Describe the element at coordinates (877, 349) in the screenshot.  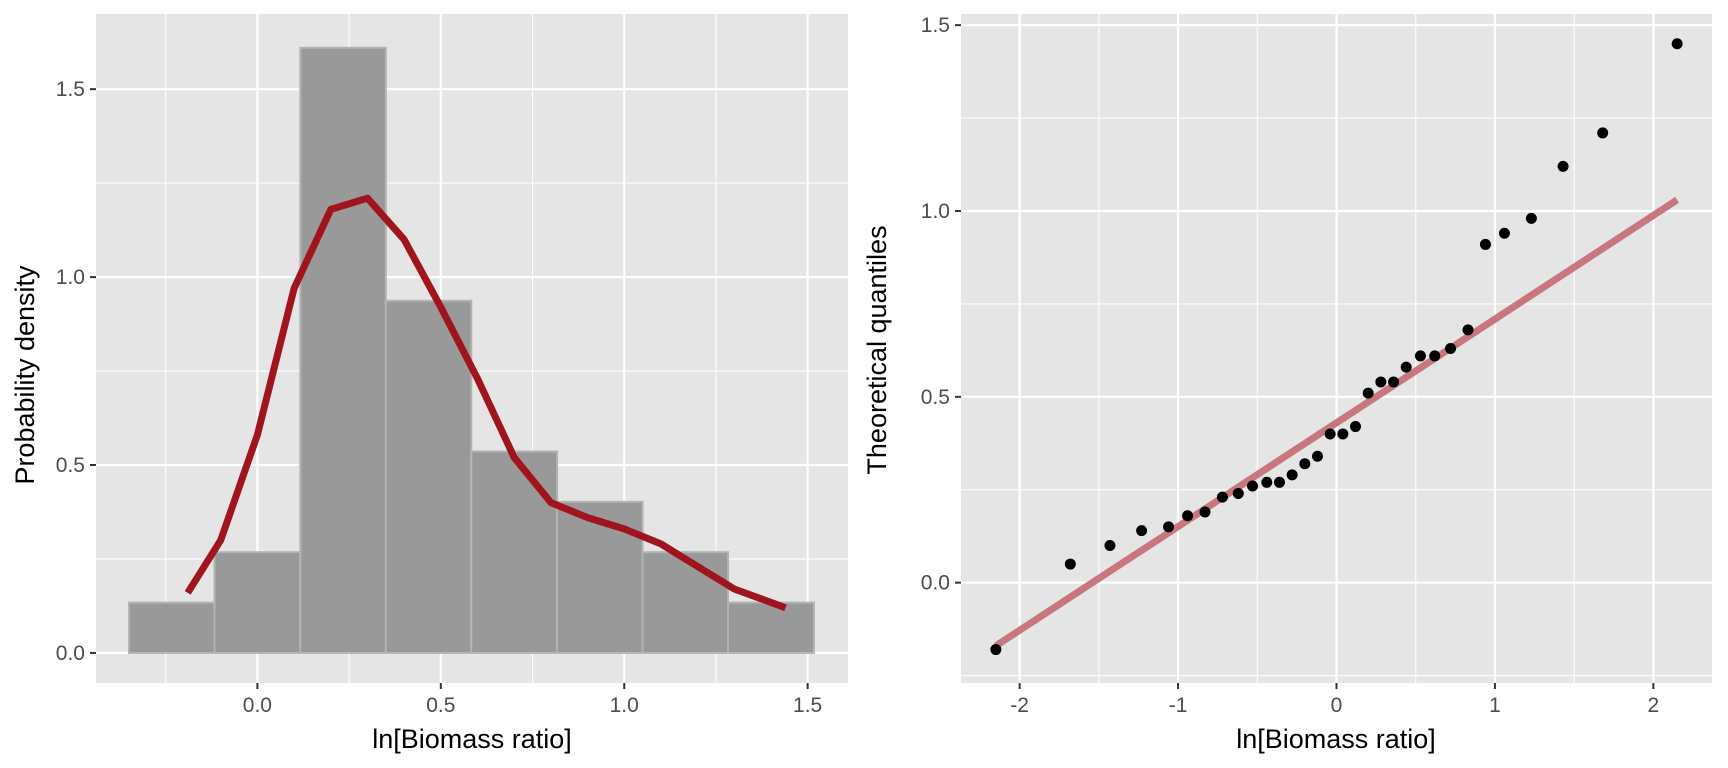
I see `qq-y-axis-title: Theoretical quantiles` at that location.